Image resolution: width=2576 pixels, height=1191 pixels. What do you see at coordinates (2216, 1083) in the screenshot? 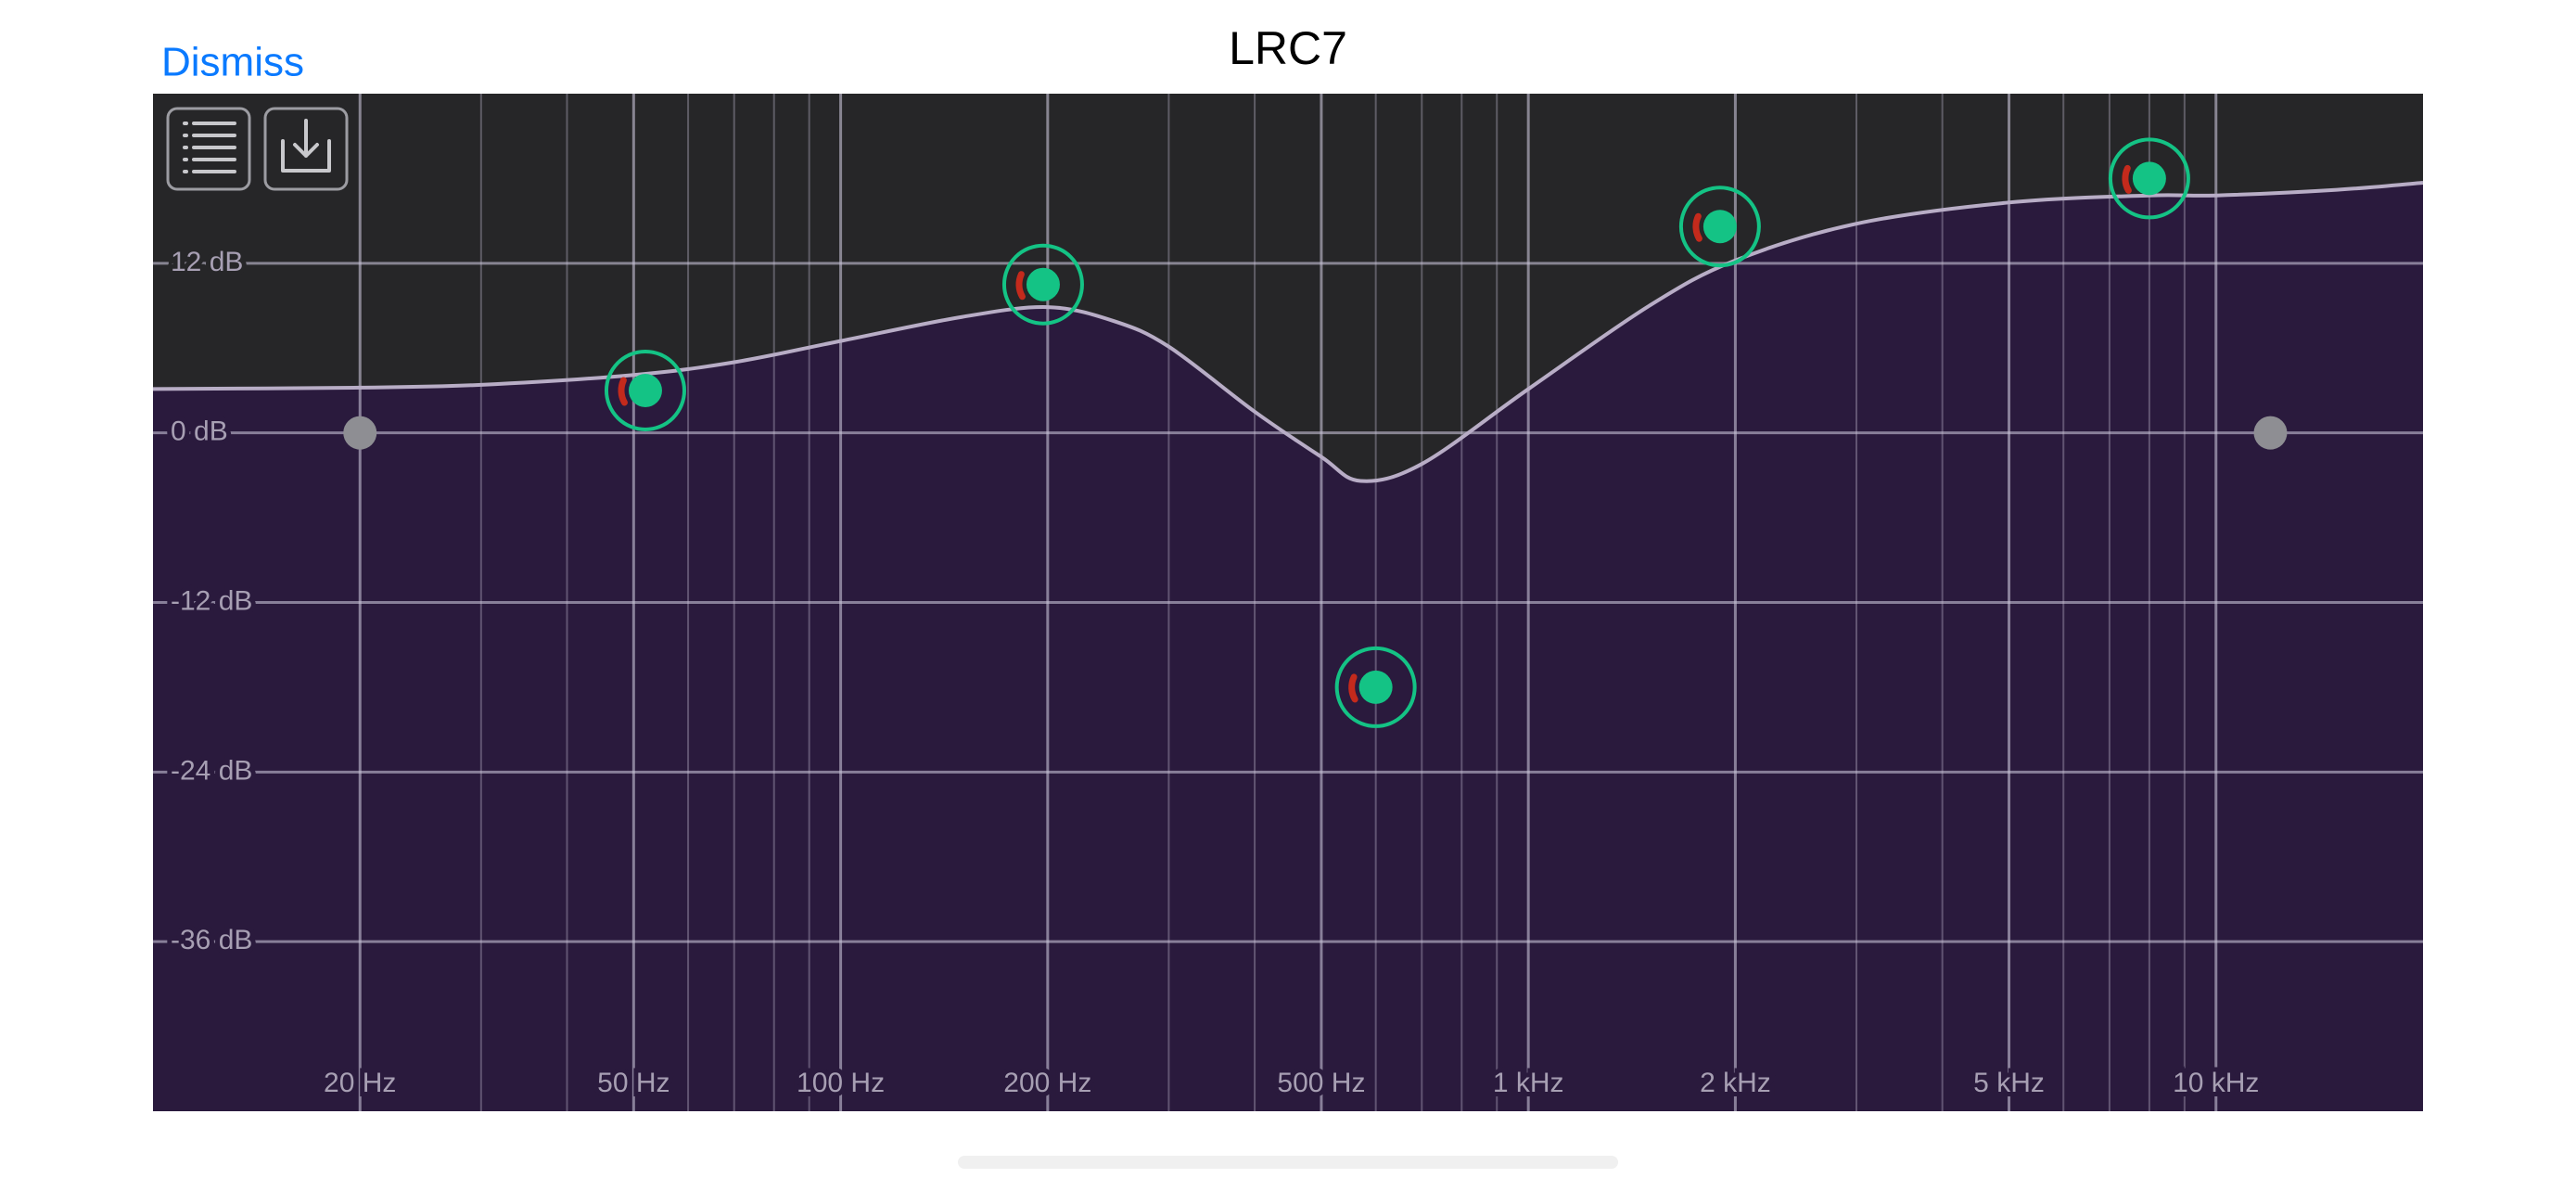
I see `x-tick-label: 10 kHz` at bounding box center [2216, 1083].